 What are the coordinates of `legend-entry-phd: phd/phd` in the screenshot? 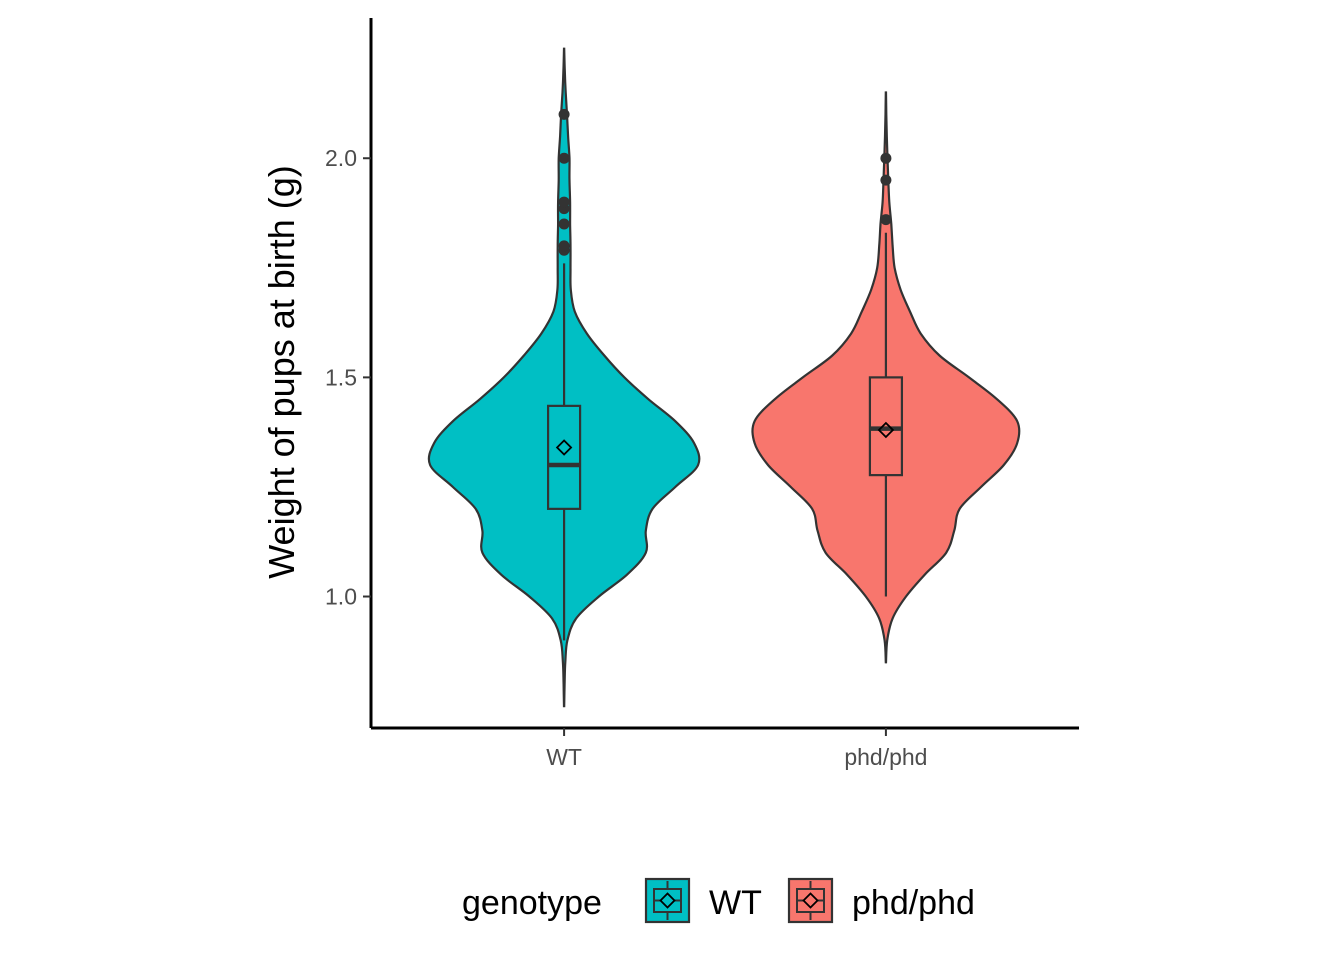 It's located at (881, 900).